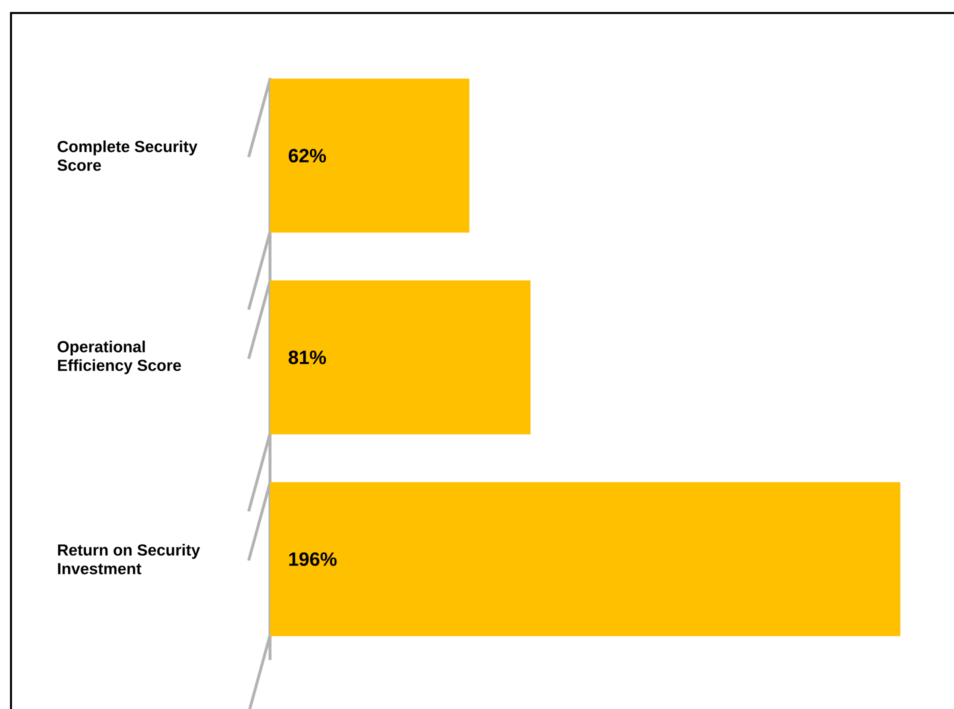  I want to click on y-tick-label: Complete Security Score, so click(127, 155).